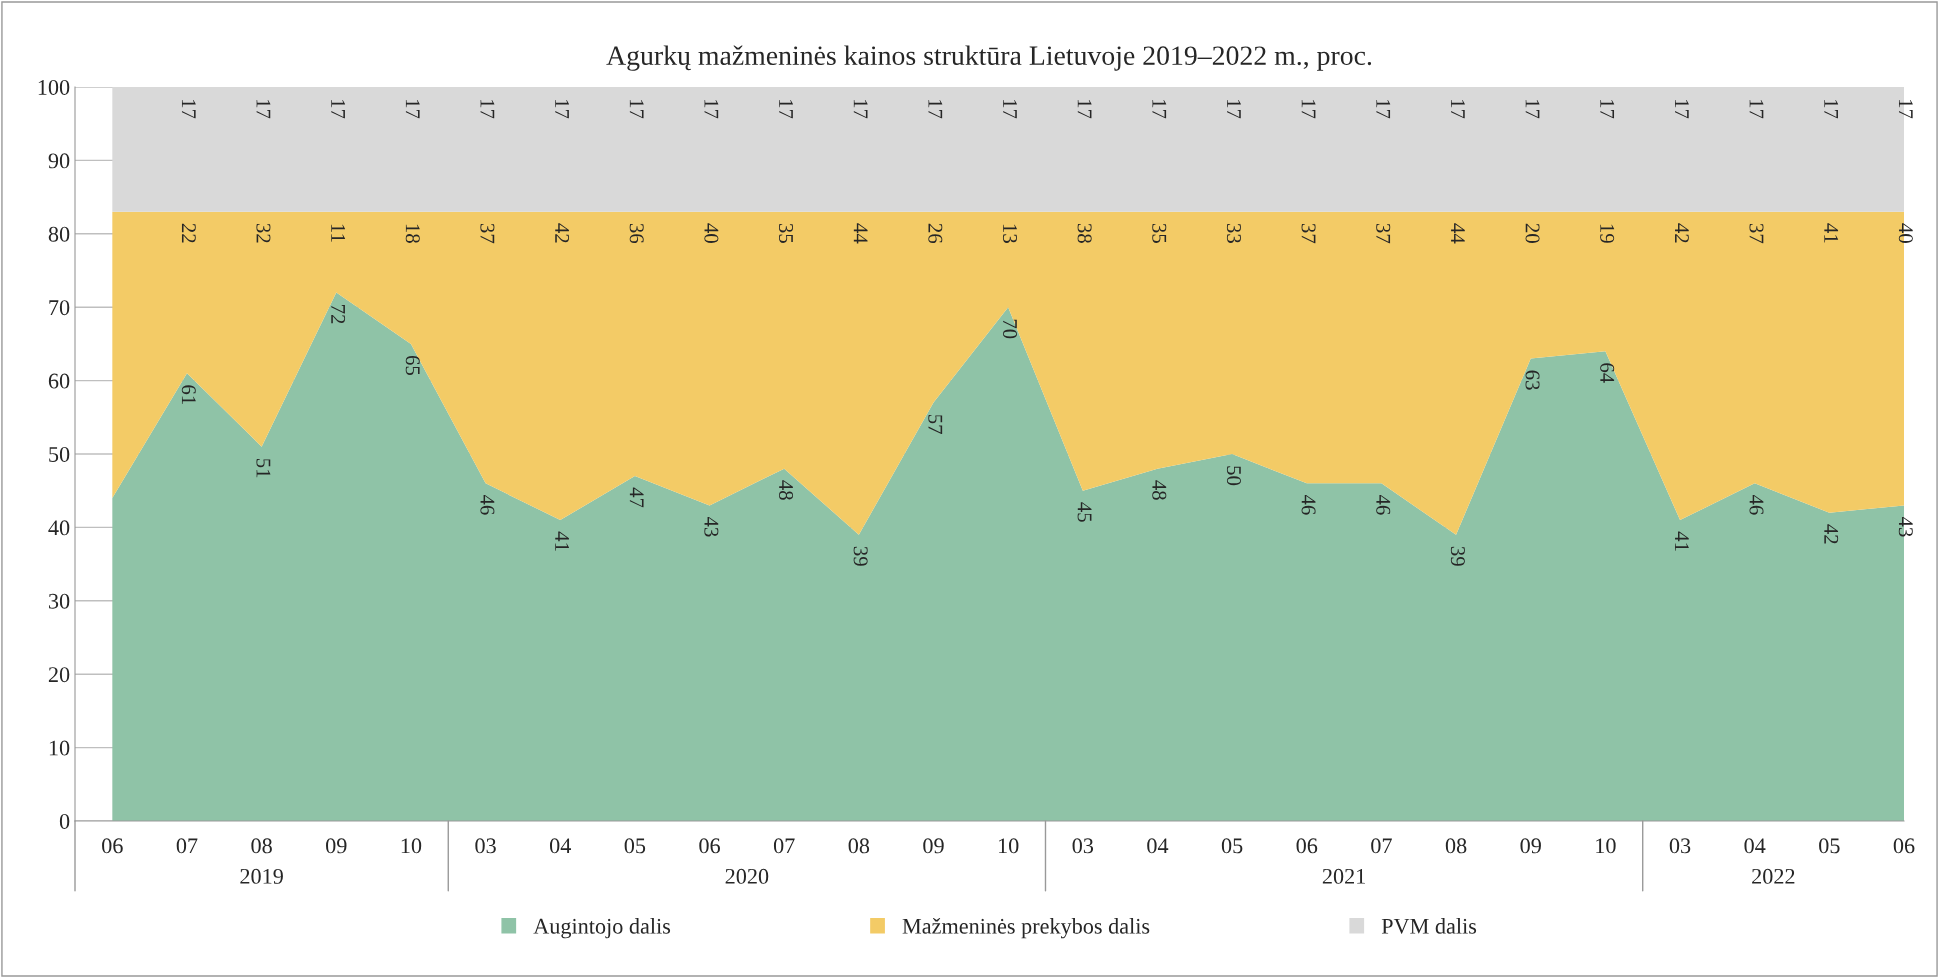 This screenshot has height=977, width=1939. What do you see at coordinates (412, 233) in the screenshot?
I see `data-label: 18` at bounding box center [412, 233].